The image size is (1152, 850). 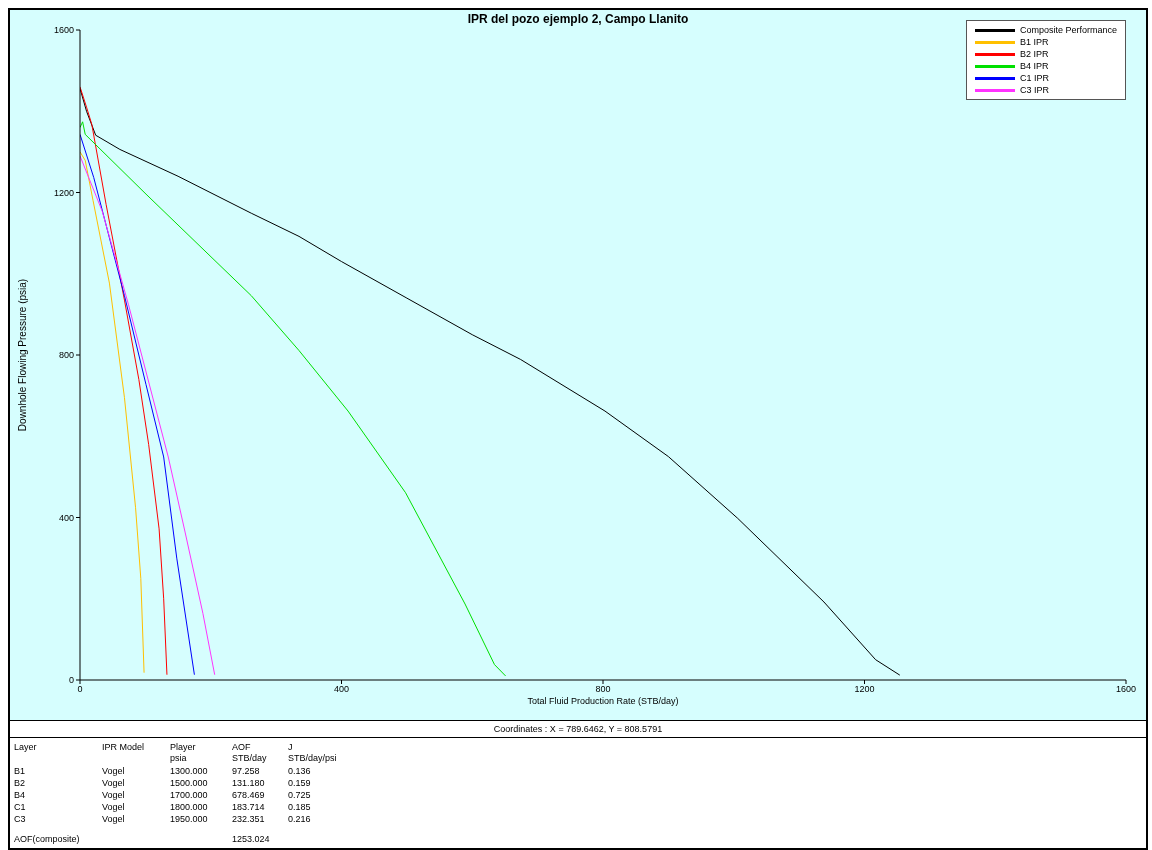 I want to click on text: J STB/day/psi, so click(x=312, y=753).